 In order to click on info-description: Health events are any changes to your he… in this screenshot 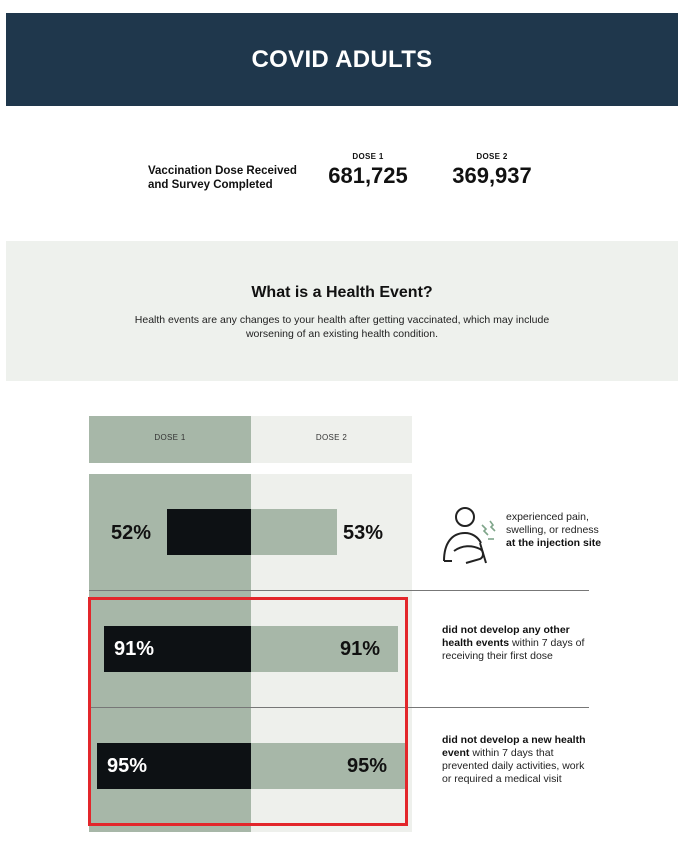, I will do `click(342, 327)`.